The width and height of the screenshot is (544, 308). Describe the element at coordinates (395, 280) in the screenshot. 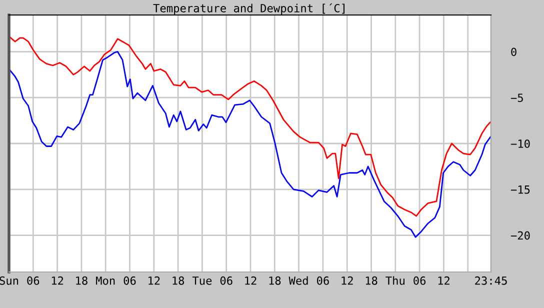

I see `x-tick-label: Thu` at that location.